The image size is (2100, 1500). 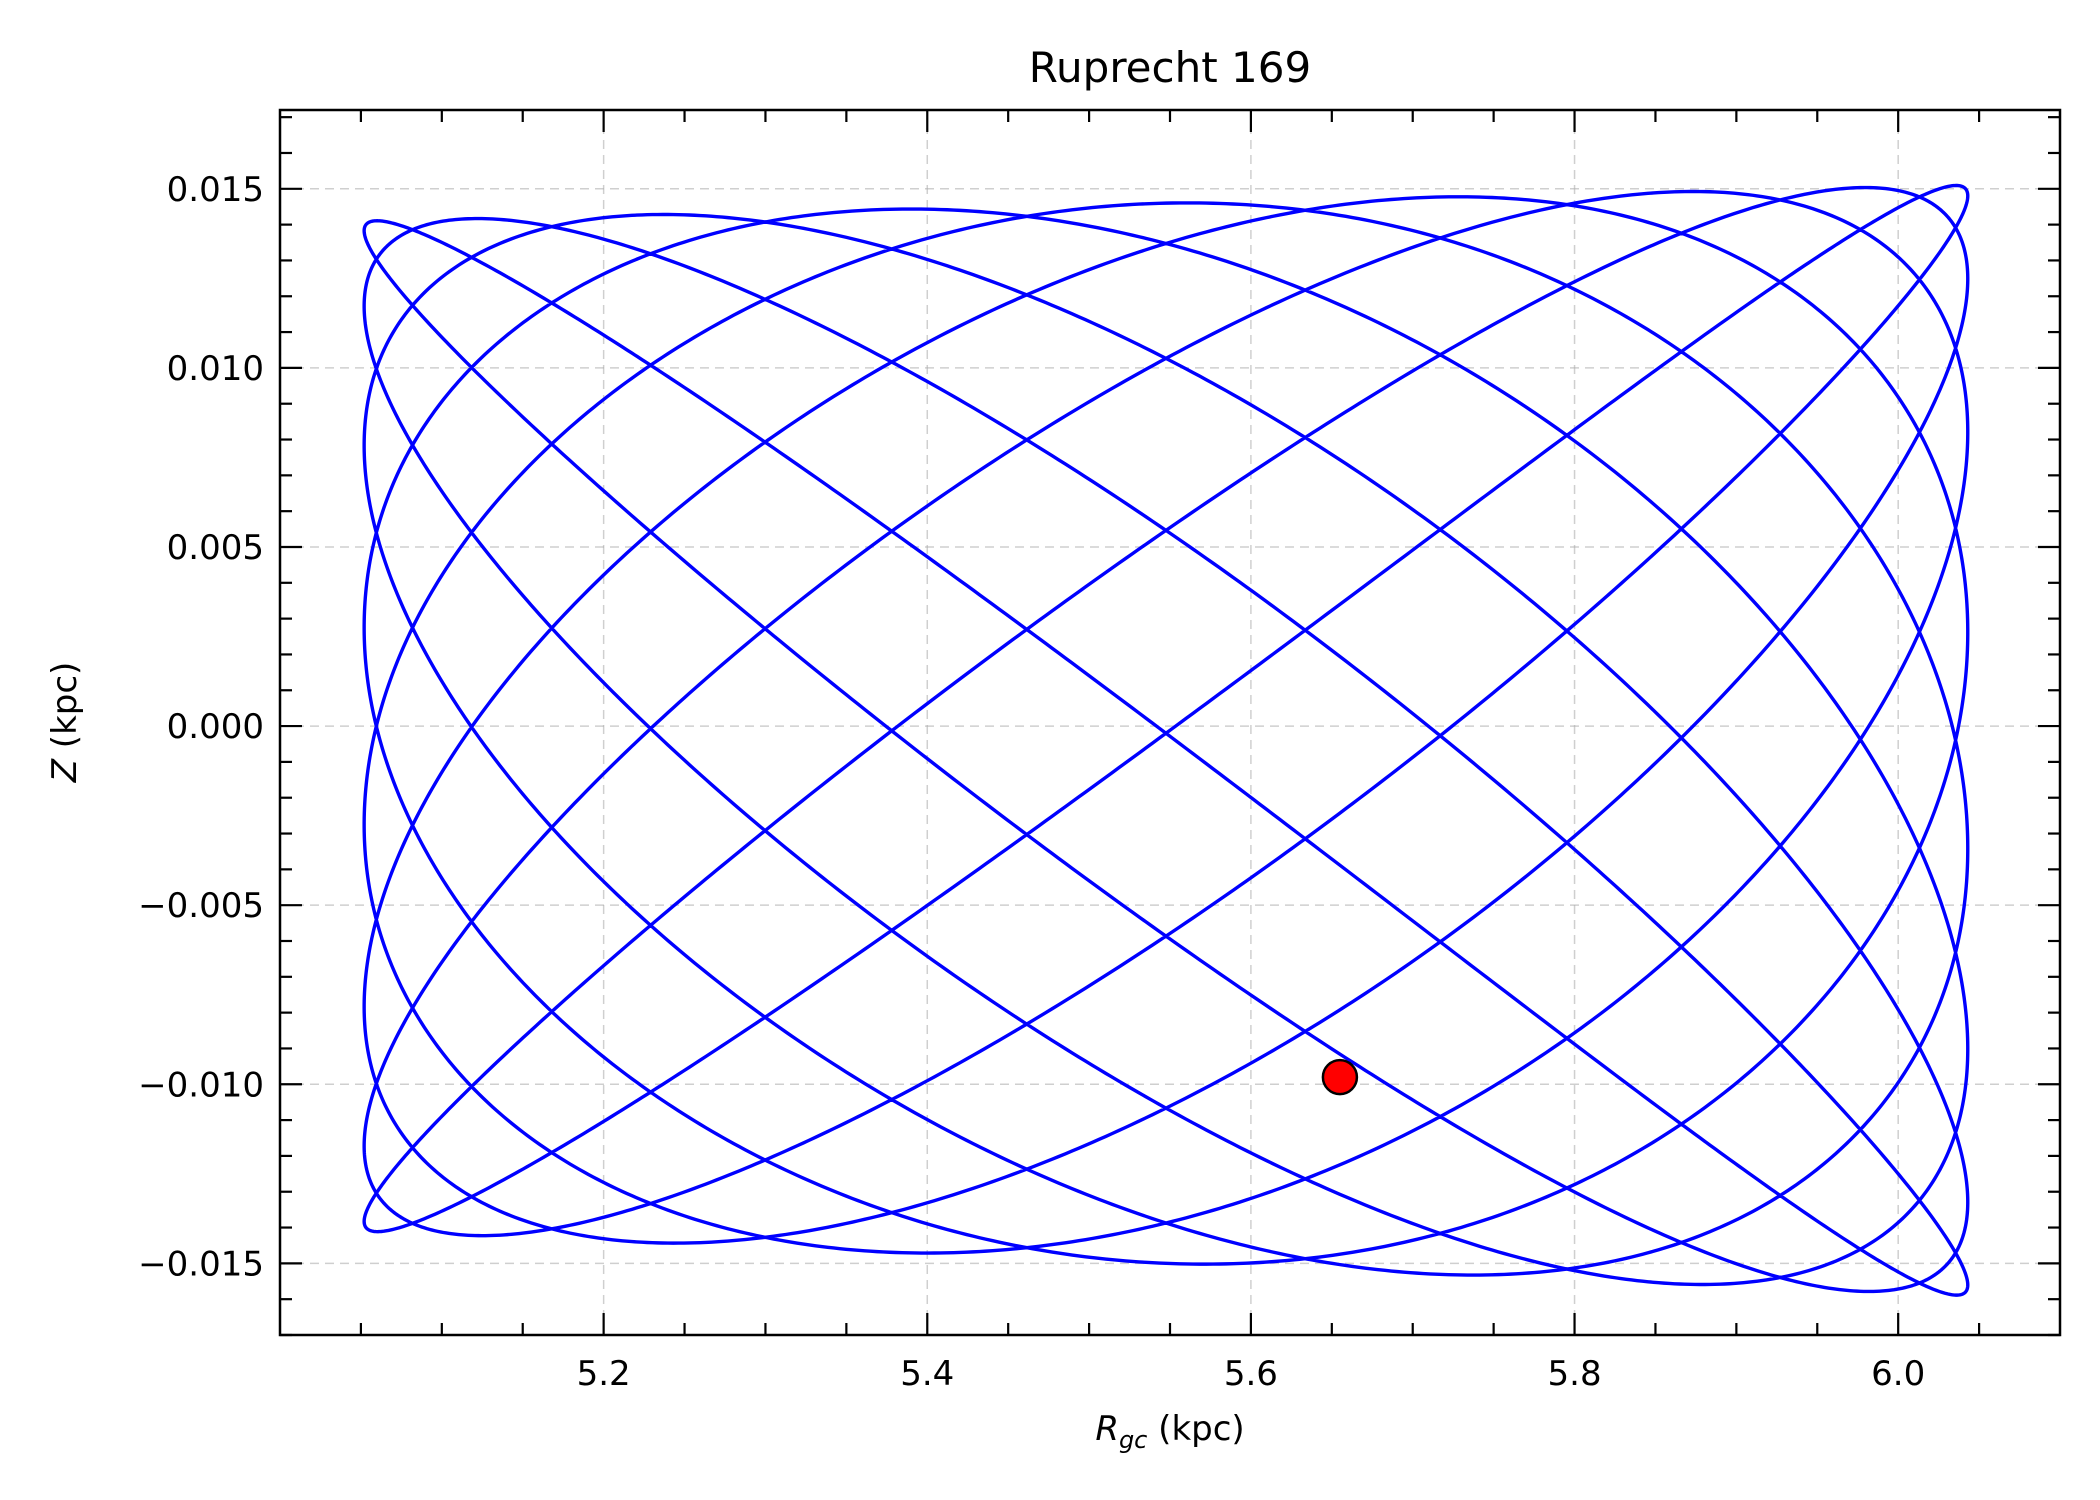 I want to click on y-tick-labels: 0.015 0.010 0.005 0.000 −0.005 −0.010 −0.015, so click(x=201, y=727).